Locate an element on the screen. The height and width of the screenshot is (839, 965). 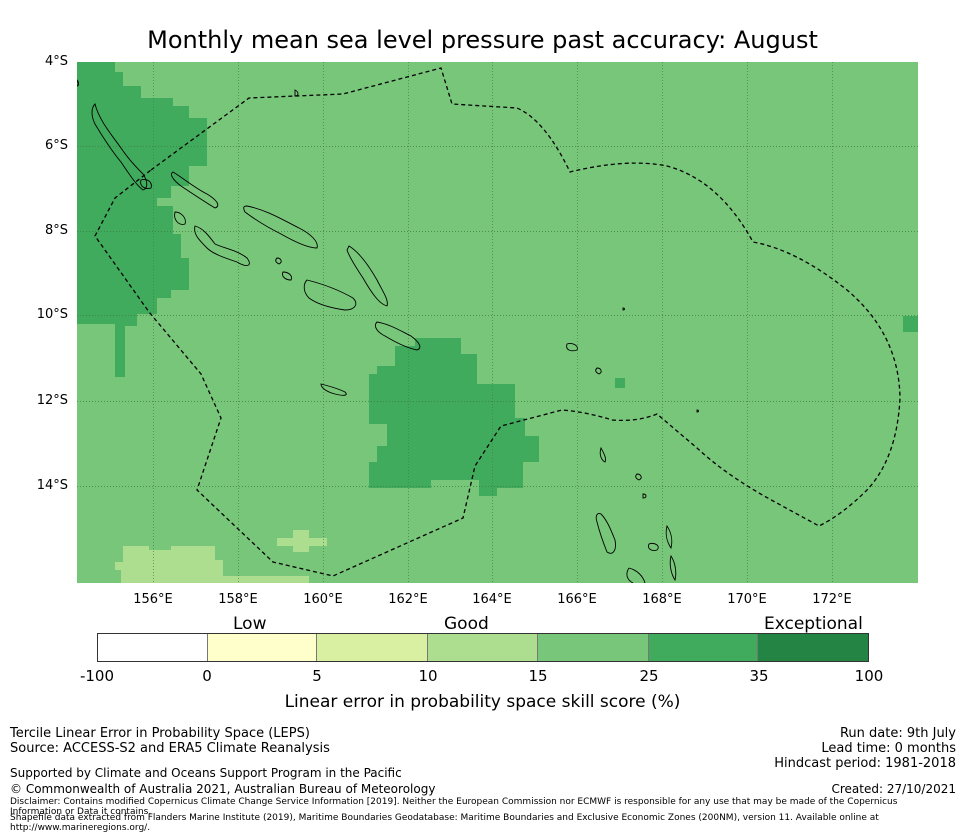
vanikoro-coast is located at coordinates (598, 371).